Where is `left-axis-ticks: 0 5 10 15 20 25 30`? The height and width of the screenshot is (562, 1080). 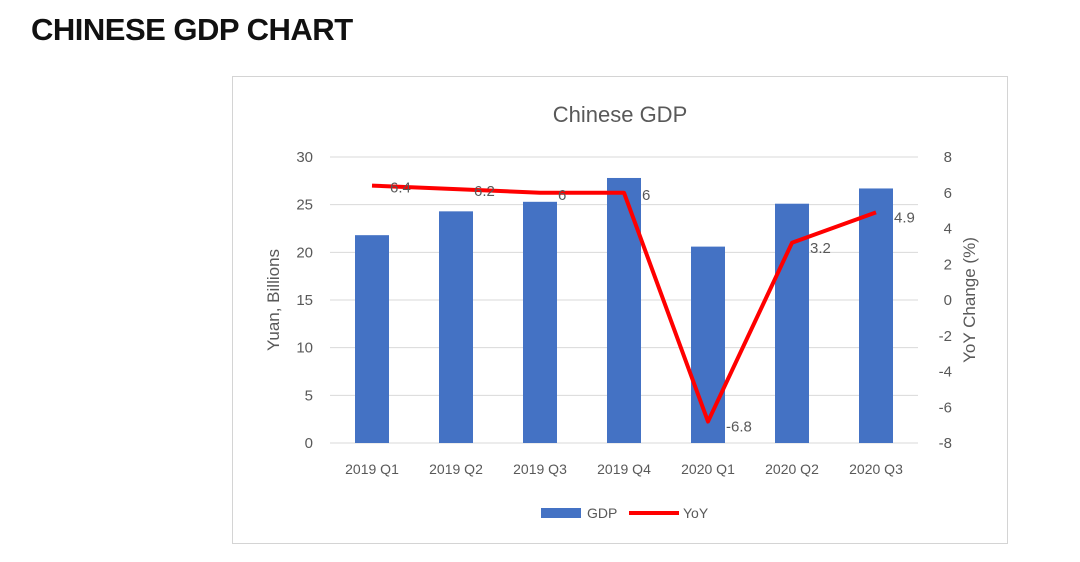 left-axis-ticks: 0 5 10 15 20 25 30 is located at coordinates (304, 300).